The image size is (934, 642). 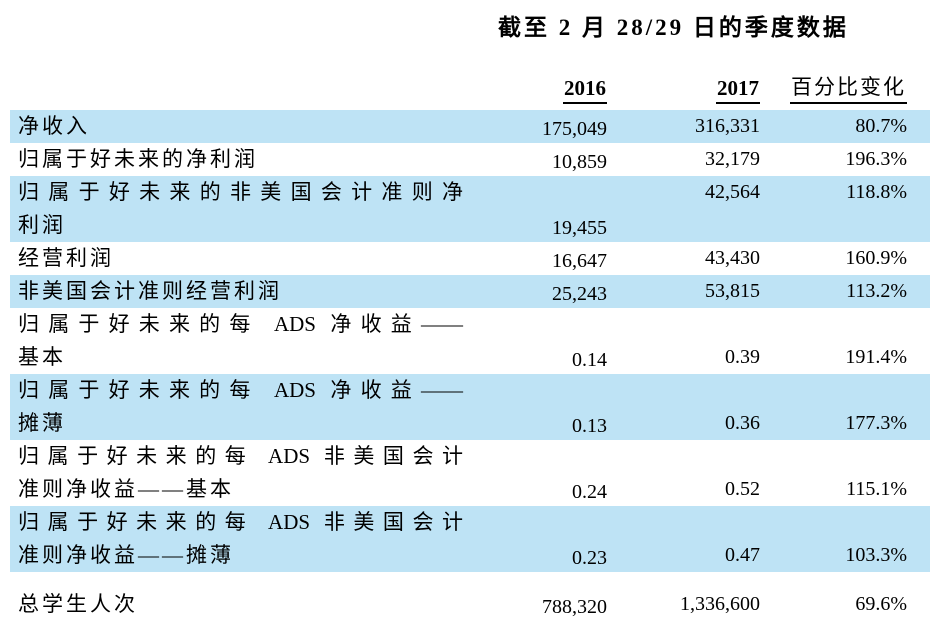 What do you see at coordinates (876, 258) in the screenshot?
I see `value-pct: 160.9%` at bounding box center [876, 258].